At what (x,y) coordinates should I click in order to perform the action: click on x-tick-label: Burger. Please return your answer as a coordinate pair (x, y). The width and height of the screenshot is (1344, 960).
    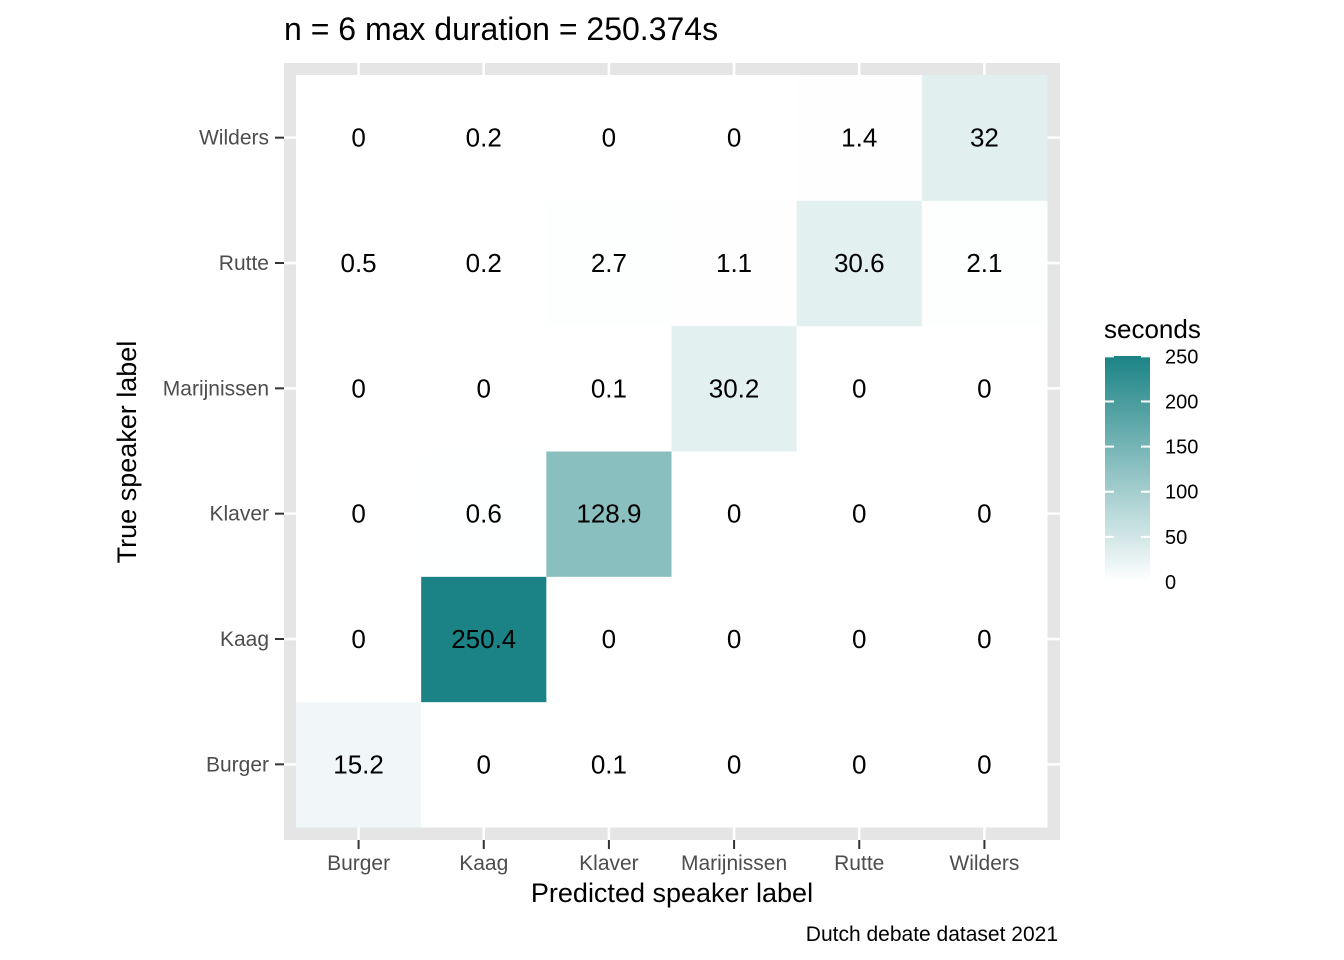
    Looking at the image, I should click on (358, 863).